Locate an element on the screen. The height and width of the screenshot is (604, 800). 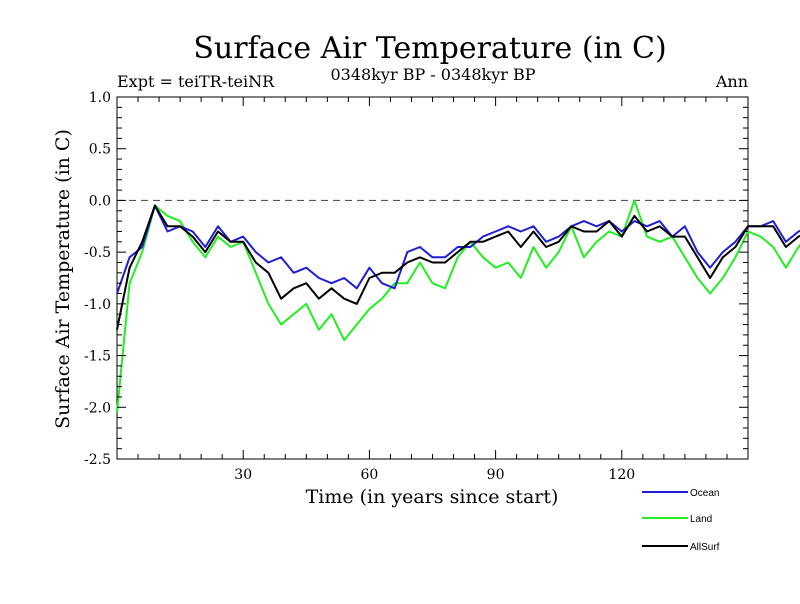
legend-label-land: Land is located at coordinates (701, 519).